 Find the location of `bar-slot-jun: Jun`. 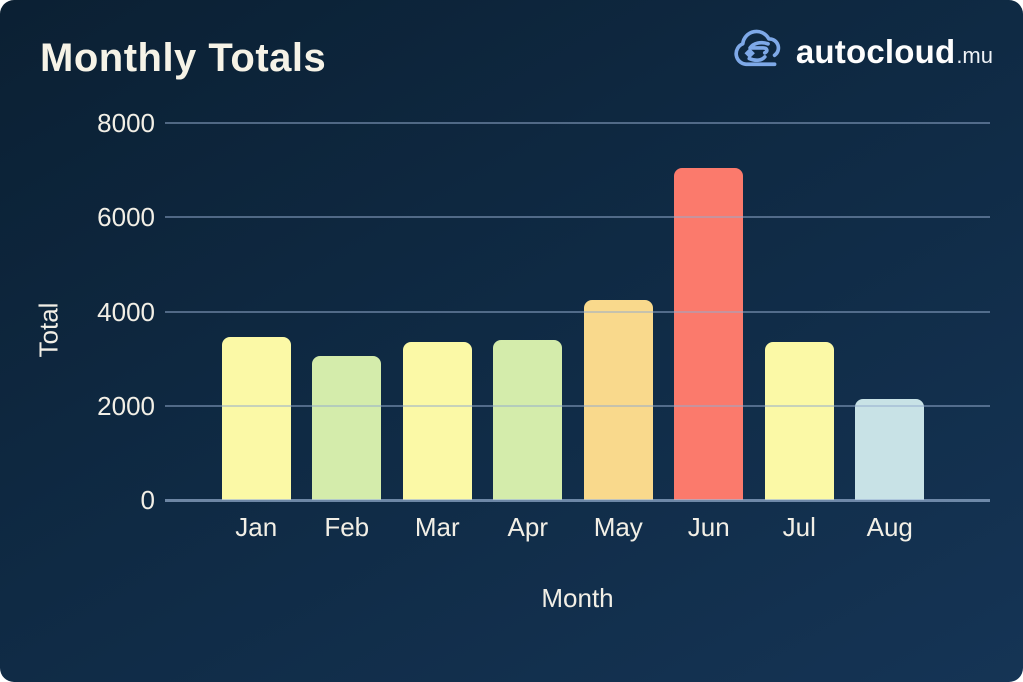

bar-slot-jun: Jun is located at coordinates (709, 332).